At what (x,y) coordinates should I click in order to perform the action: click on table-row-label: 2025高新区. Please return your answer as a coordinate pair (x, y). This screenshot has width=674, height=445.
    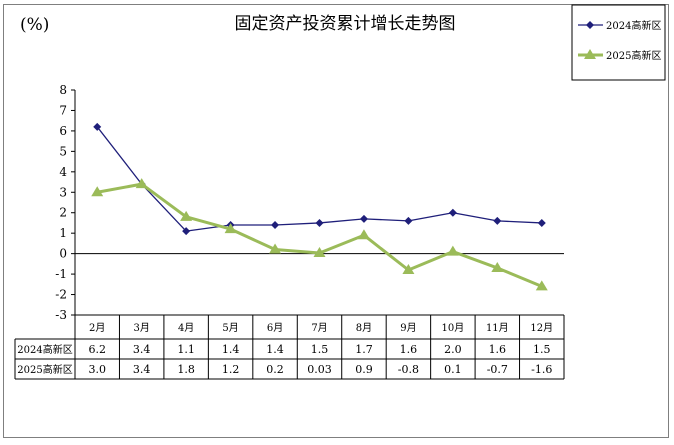
    Looking at the image, I should click on (44, 369).